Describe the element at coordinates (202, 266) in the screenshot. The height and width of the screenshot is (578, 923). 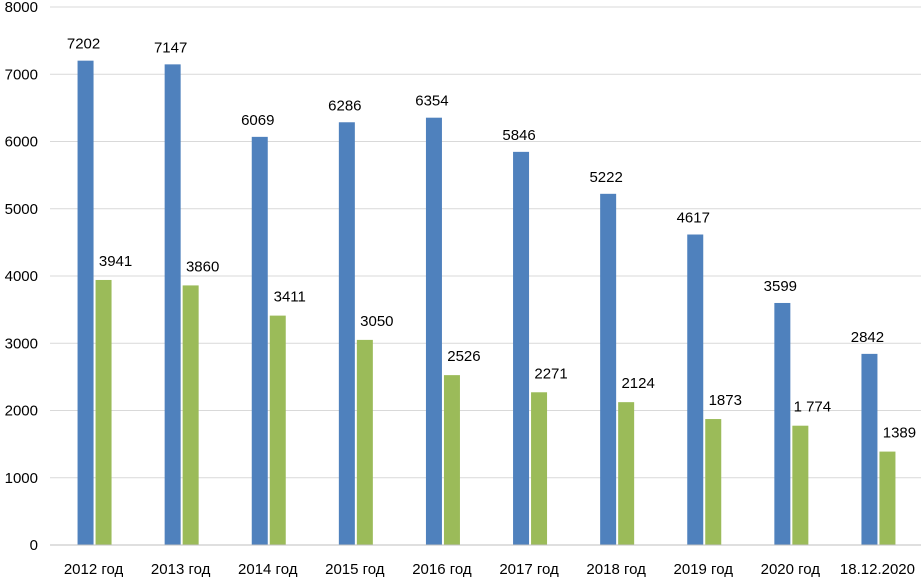
I see `data-label: 3860` at that location.